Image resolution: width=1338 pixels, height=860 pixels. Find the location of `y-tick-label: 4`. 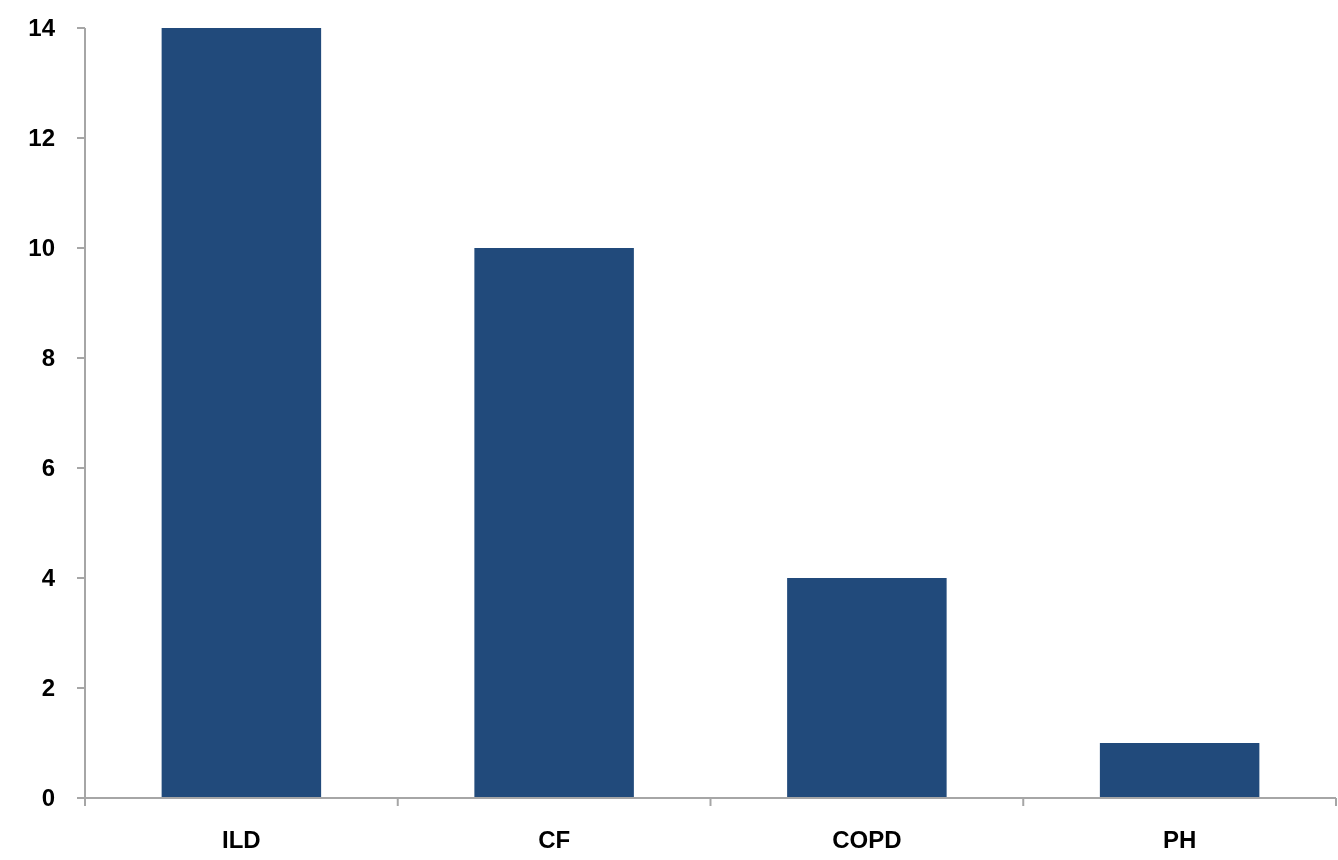

y-tick-label: 4 is located at coordinates (48, 578).